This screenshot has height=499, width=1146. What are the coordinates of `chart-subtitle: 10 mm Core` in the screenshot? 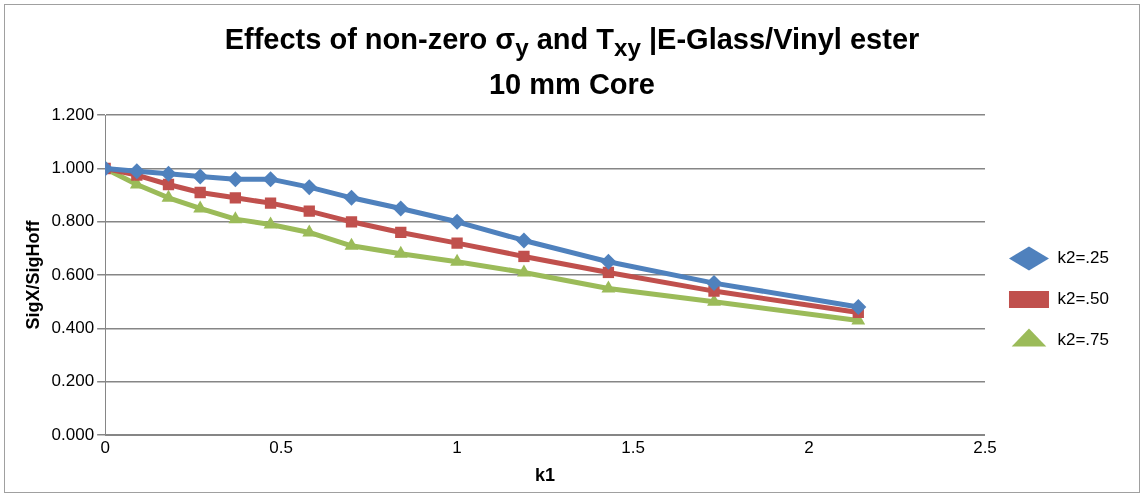 It's located at (572, 84).